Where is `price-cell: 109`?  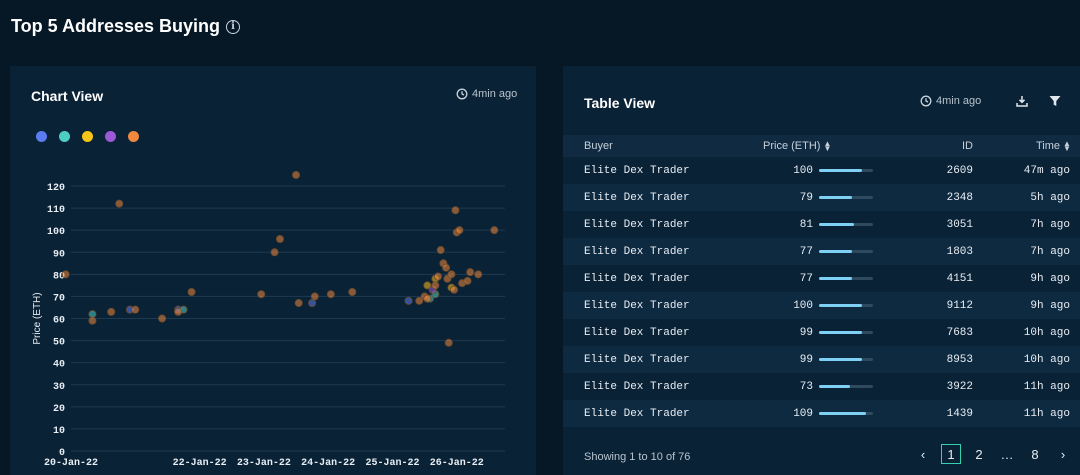 price-cell: 109 is located at coordinates (818, 413).